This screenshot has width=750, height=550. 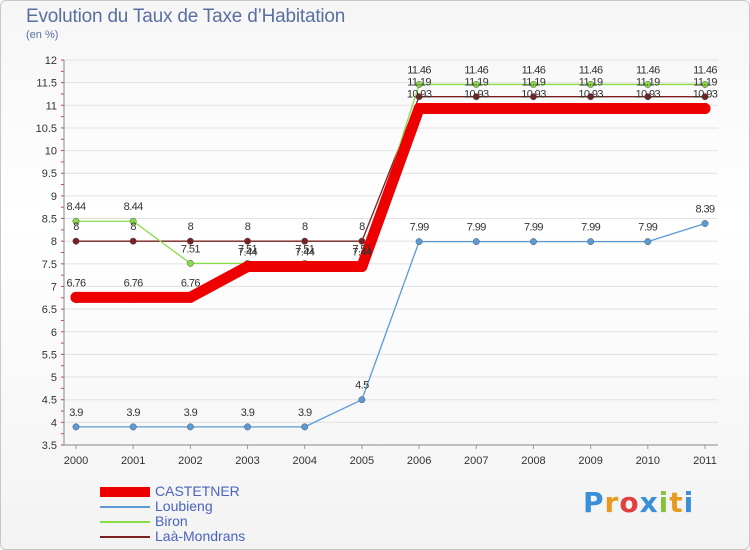 What do you see at coordinates (76, 461) in the screenshot?
I see `x-tick-label: 2000` at bounding box center [76, 461].